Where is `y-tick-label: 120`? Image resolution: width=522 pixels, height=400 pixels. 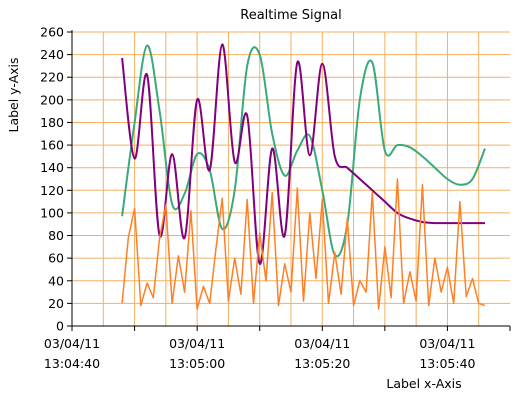 y-tick-label: 120 is located at coordinates (52, 190).